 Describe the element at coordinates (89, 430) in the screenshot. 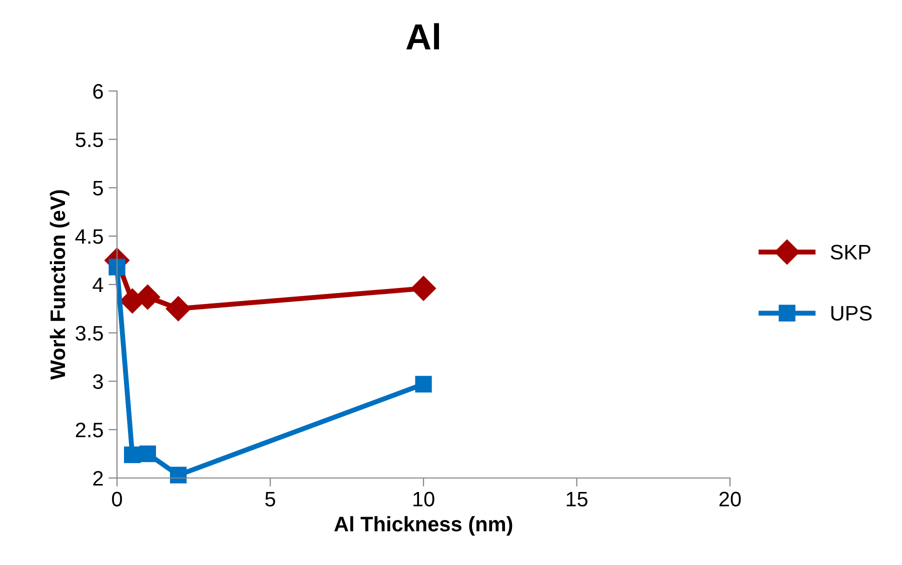

I see `y-tick-label: 2.5` at that location.